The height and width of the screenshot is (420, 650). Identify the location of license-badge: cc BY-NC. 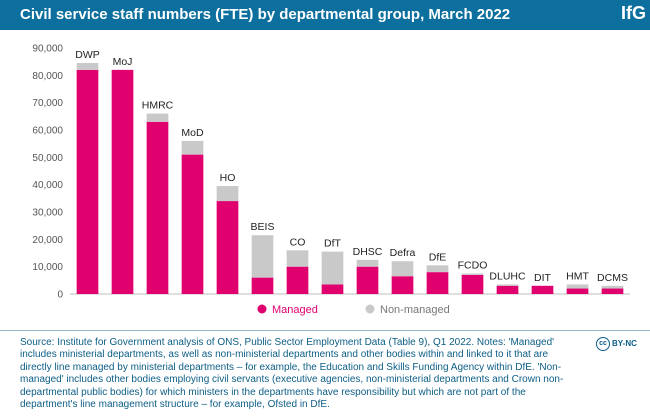
(616, 344).